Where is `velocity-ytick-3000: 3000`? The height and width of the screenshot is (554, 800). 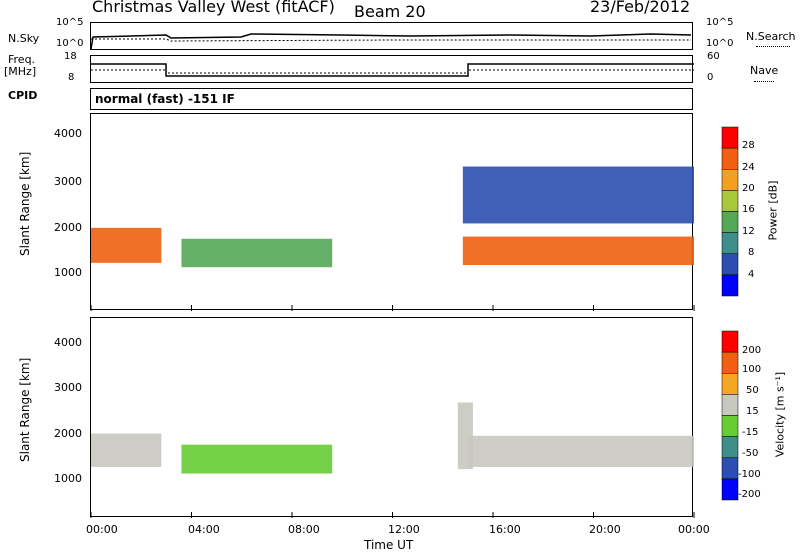
velocity-ytick-3000: 3000 is located at coordinates (68, 387).